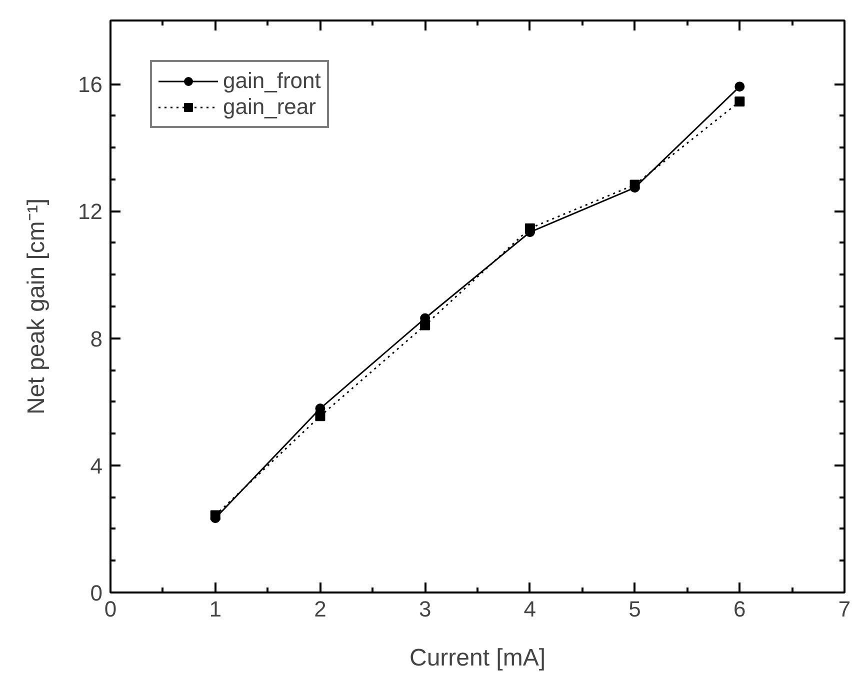  I want to click on y-tick-label: 12, so click(90, 211).